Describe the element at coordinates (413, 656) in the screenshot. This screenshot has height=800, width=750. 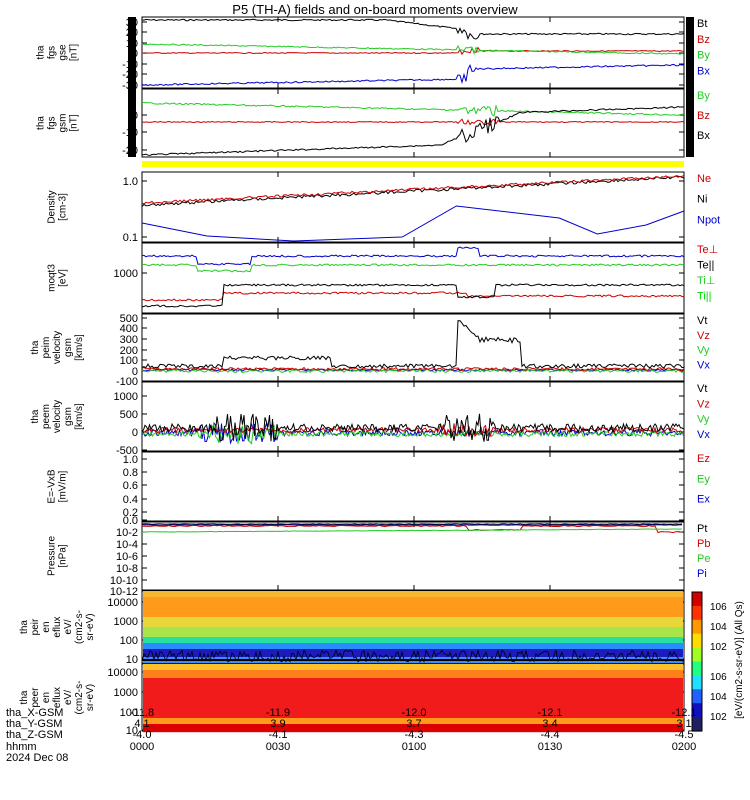
I see `peir-noise-trace` at that location.